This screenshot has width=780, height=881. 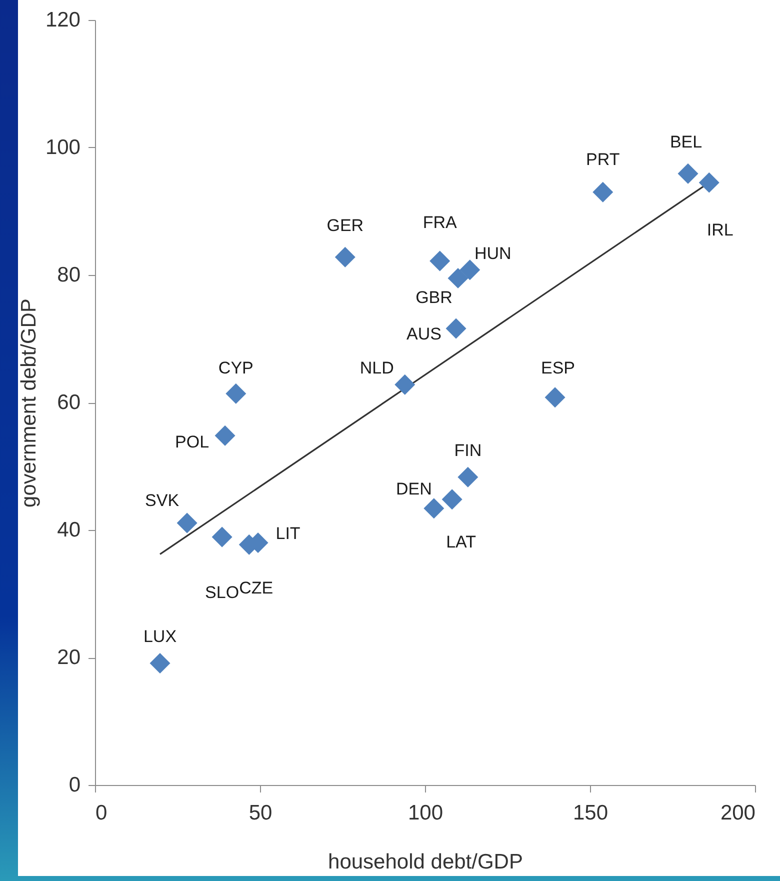 What do you see at coordinates (603, 160) in the screenshot?
I see `annotation: PRT` at bounding box center [603, 160].